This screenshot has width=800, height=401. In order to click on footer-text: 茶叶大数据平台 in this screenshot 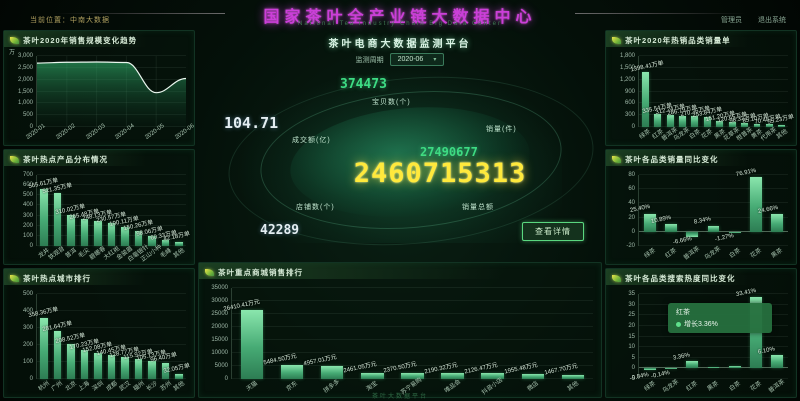, I will do `click(399, 397)`.